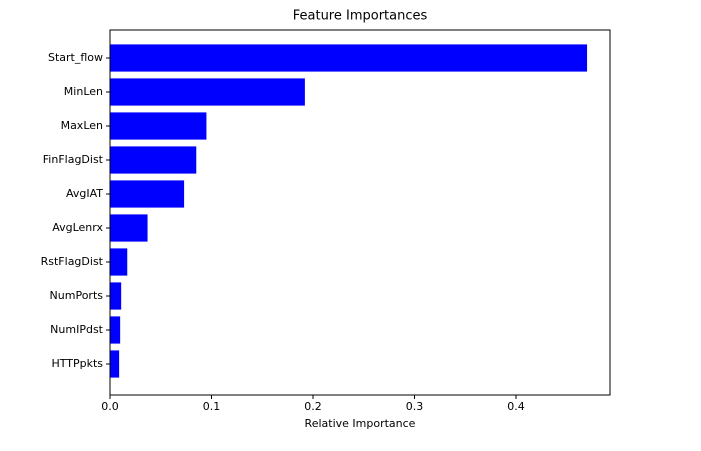  Describe the element at coordinates (77, 227) in the screenshot. I see `y-tick-label: AvgLenrx` at that location.